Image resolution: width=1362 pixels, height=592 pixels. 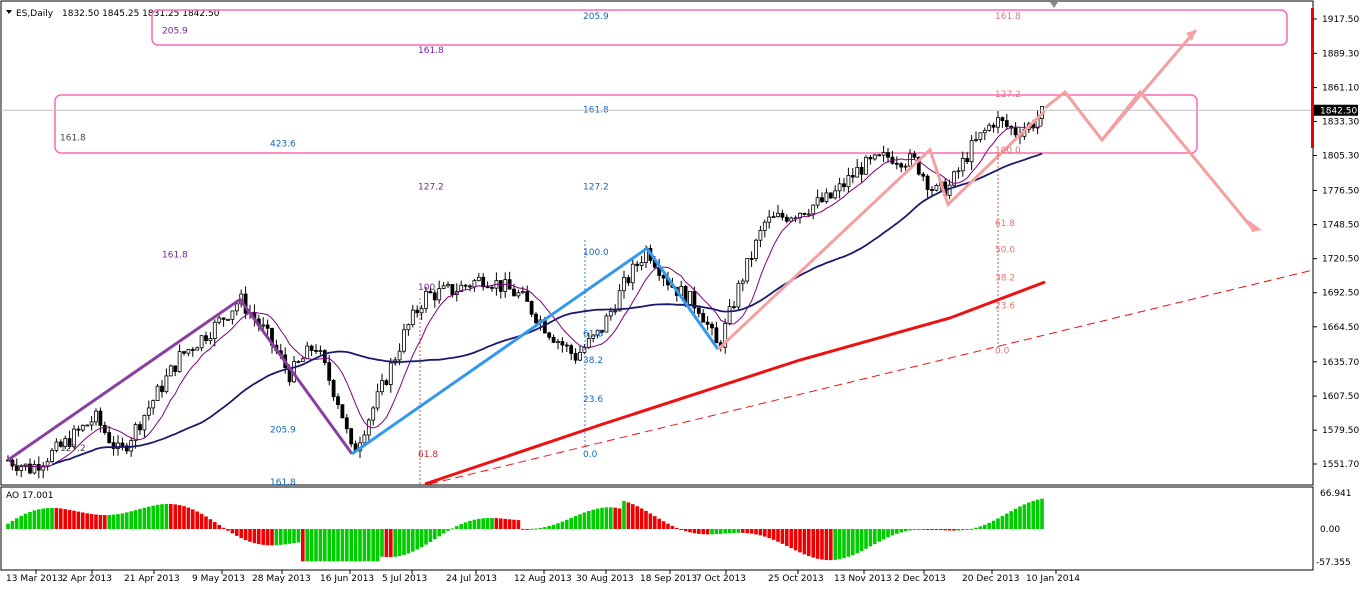 What do you see at coordinates (29, 496) in the screenshot?
I see `ao-label: AO 17.001` at bounding box center [29, 496].